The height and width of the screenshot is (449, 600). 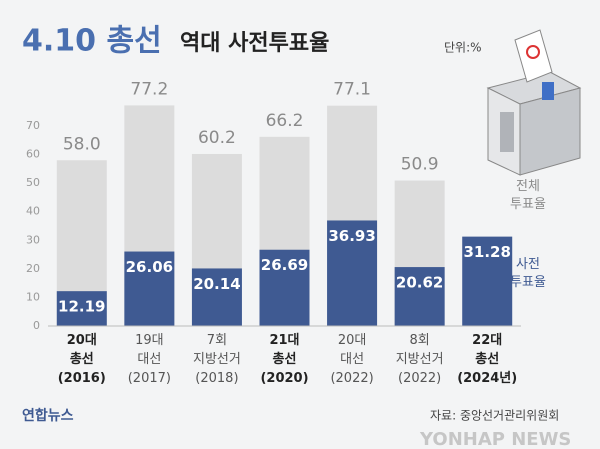 I want to click on value-label: 77.1, so click(x=352, y=90).